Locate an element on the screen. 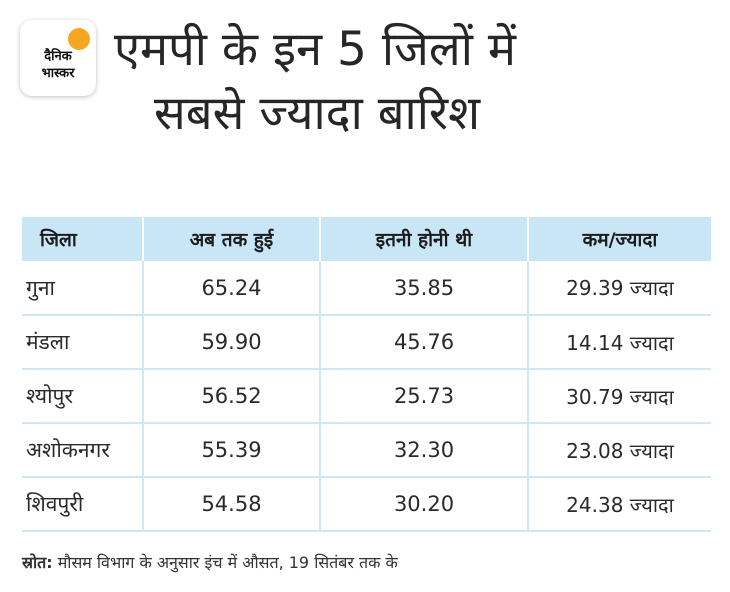 The width and height of the screenshot is (730, 592). cell-received: 59.90 is located at coordinates (231, 342).